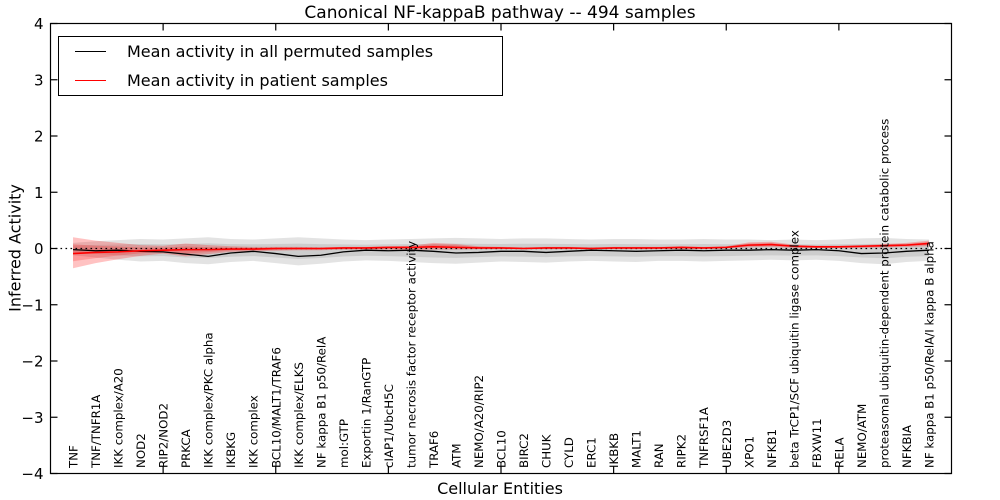 The width and height of the screenshot is (1000, 500). What do you see at coordinates (186, 448) in the screenshot?
I see `x-tick-label: PRKCA` at bounding box center [186, 448].